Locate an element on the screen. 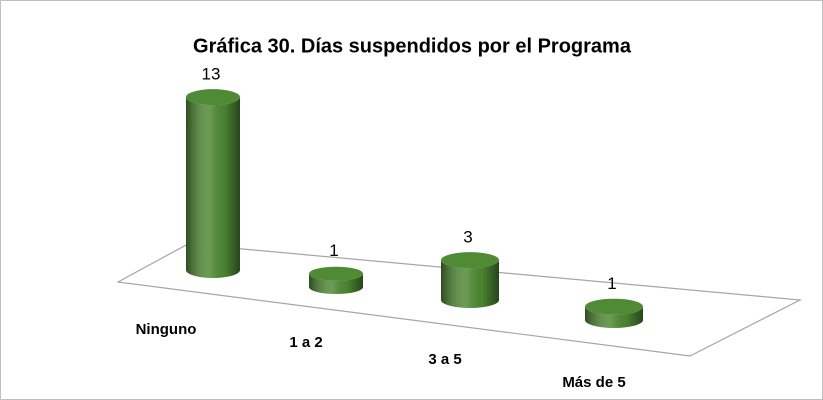  value-label: 3 is located at coordinates (467, 237).